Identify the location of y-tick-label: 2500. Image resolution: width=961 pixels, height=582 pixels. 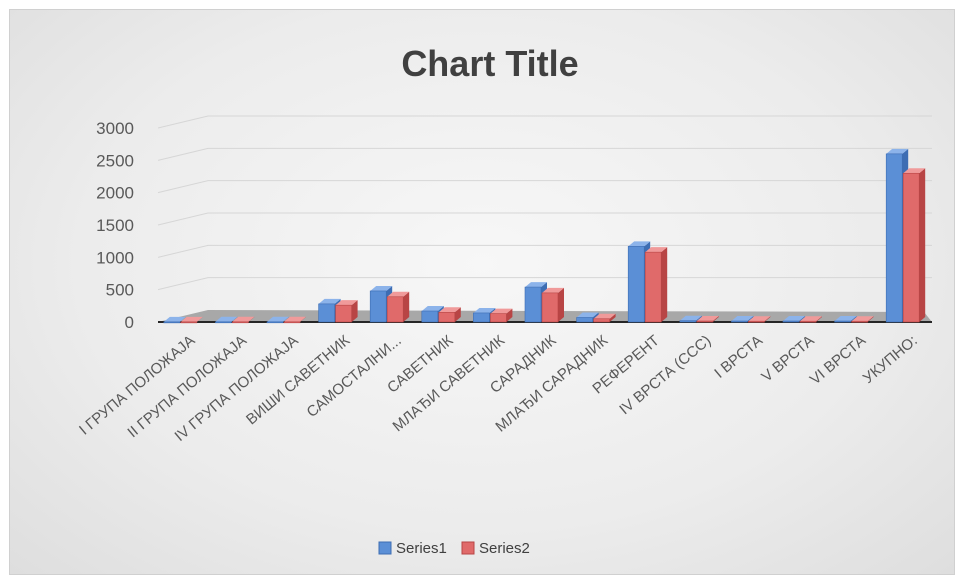
(115, 160).